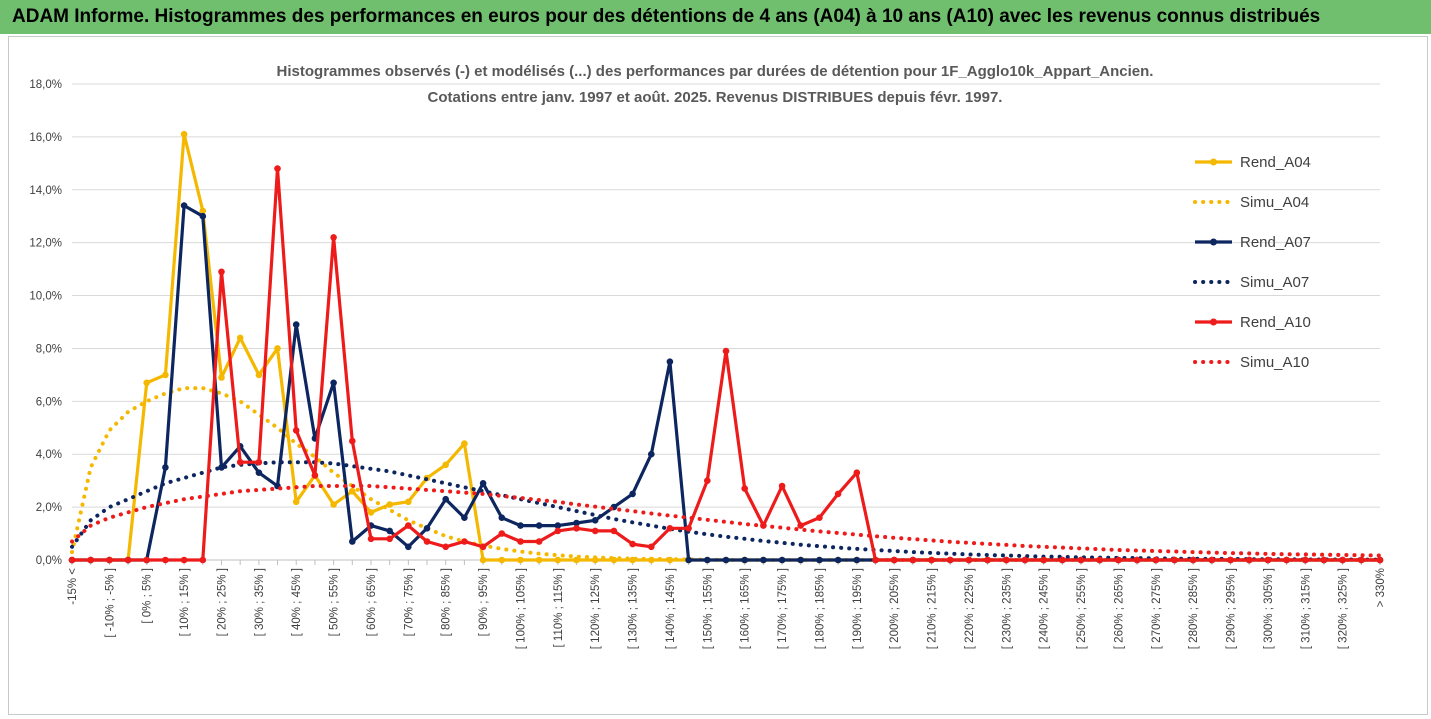 This screenshot has width=1431, height=719. Describe the element at coordinates (820, 608) in the screenshot. I see `x-tick-label: [ 180% ; 185% ]` at that location.